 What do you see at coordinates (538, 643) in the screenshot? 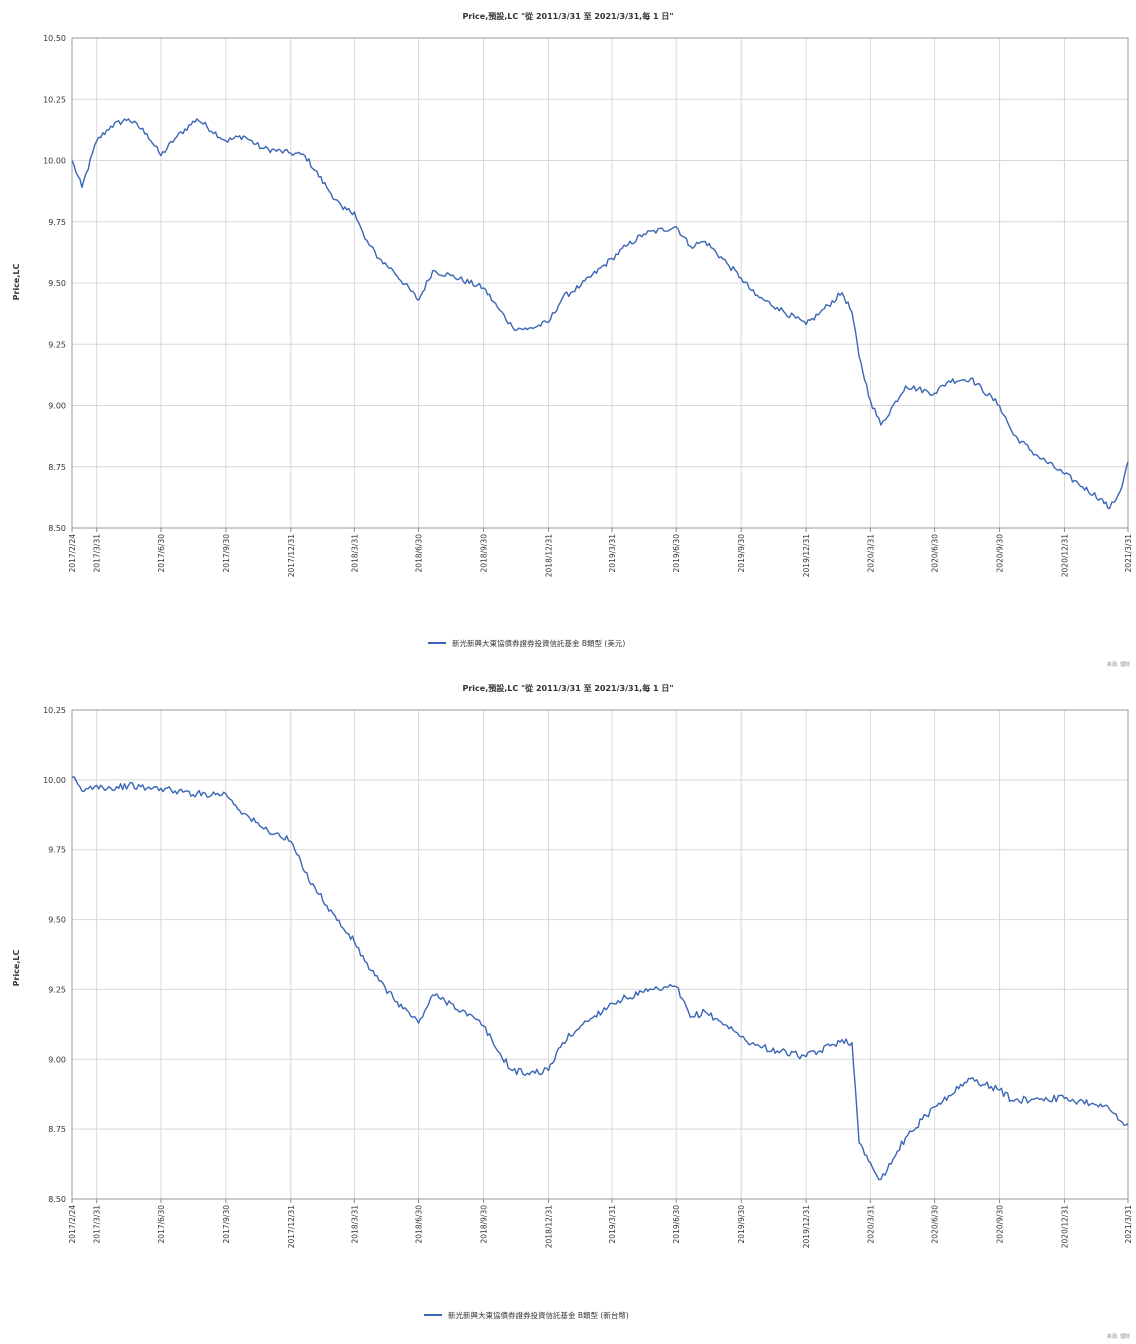
I see `legend-entry: 新光新興大東協債券證券投資信託基金 B類型 (美元)` at bounding box center [538, 643].